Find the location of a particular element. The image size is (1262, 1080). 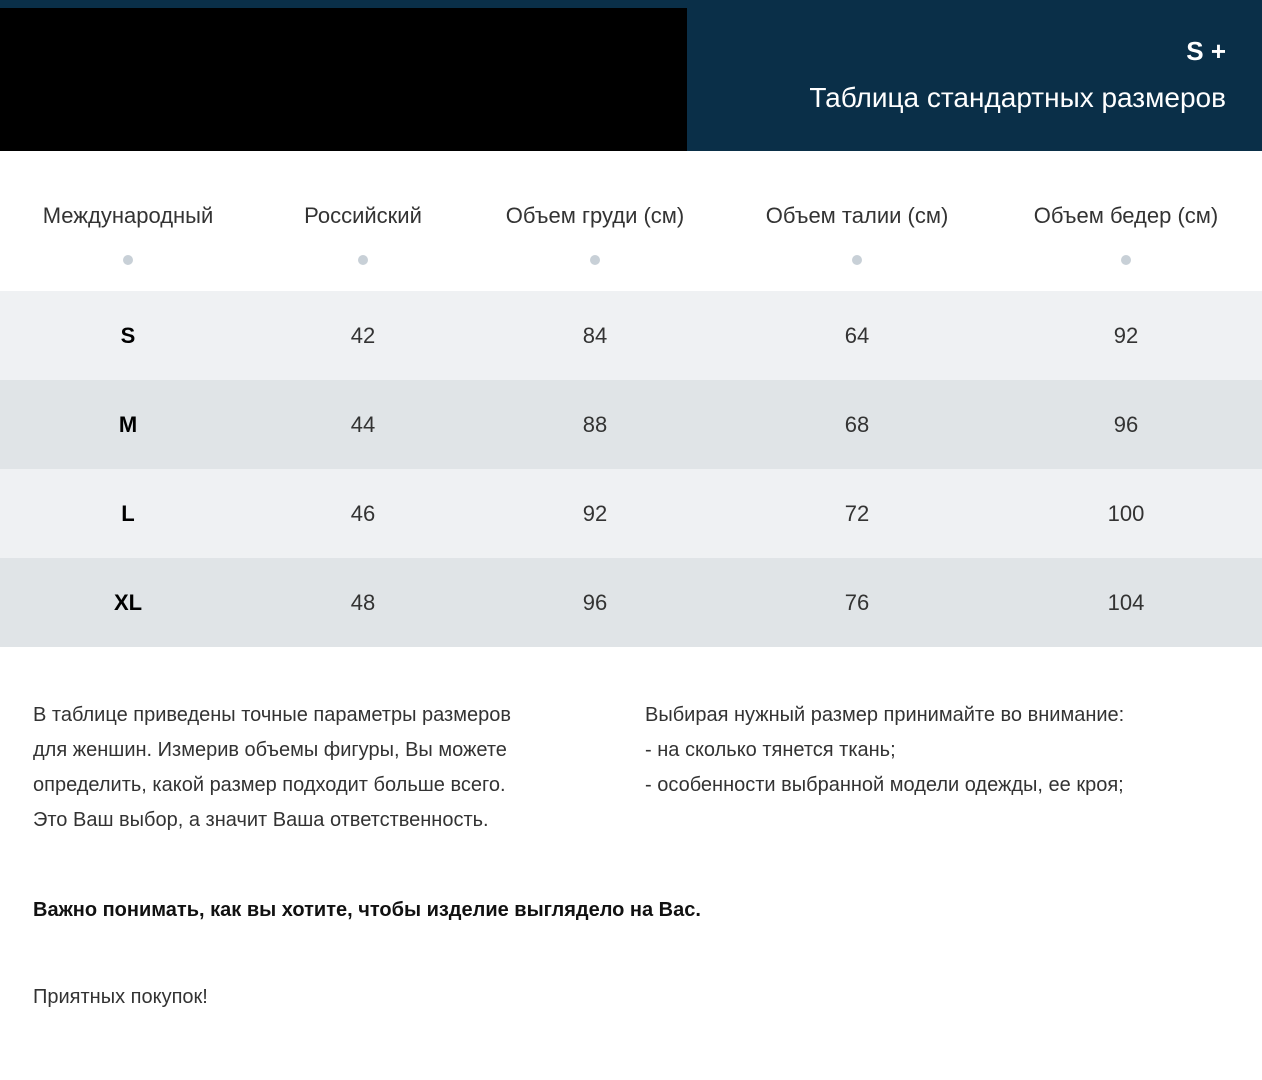

table-cell: 76 is located at coordinates (857, 602).